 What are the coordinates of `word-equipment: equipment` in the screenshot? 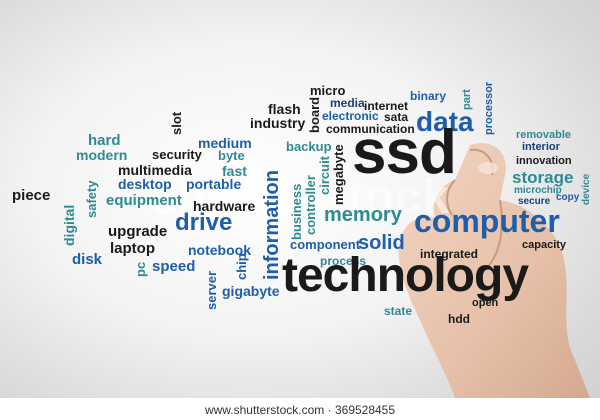 It's located at (144, 200).